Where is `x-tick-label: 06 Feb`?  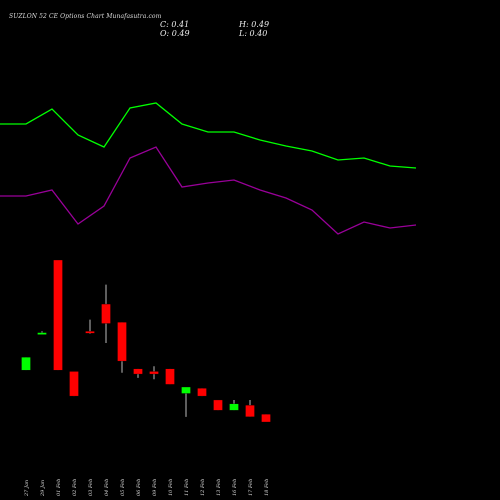 x-tick-label: 06 Feb is located at coordinates (139, 487).